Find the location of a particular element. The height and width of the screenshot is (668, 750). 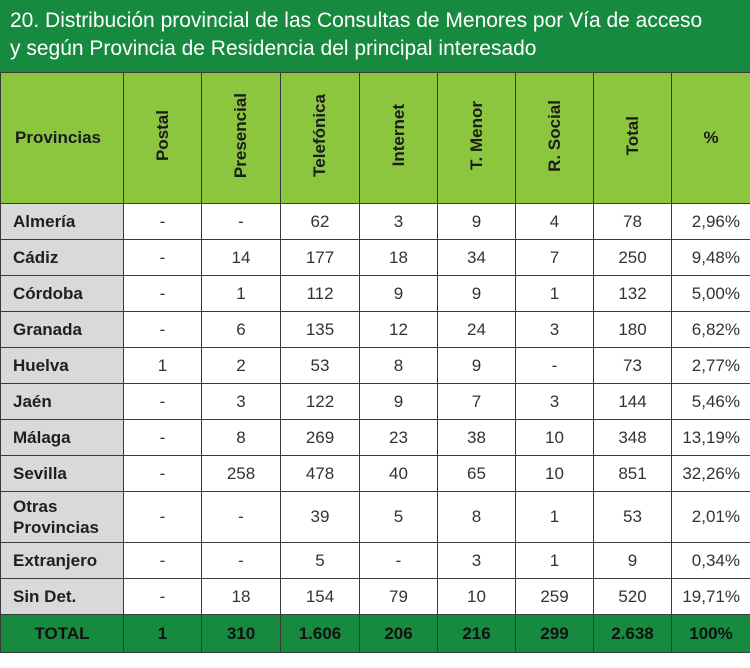

total-telefonica: 1.606 is located at coordinates (320, 633).